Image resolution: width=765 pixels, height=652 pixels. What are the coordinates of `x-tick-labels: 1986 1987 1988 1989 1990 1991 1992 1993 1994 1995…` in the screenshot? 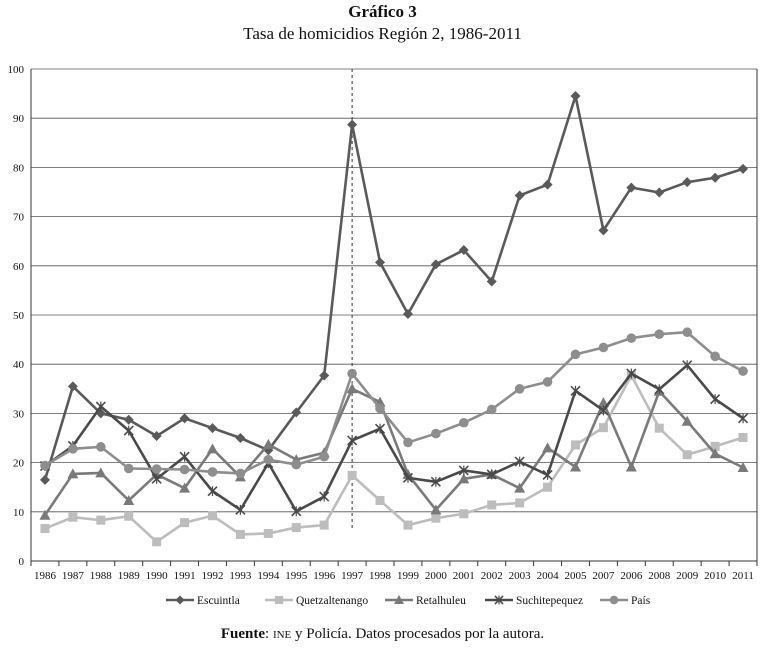 It's located at (394, 576).